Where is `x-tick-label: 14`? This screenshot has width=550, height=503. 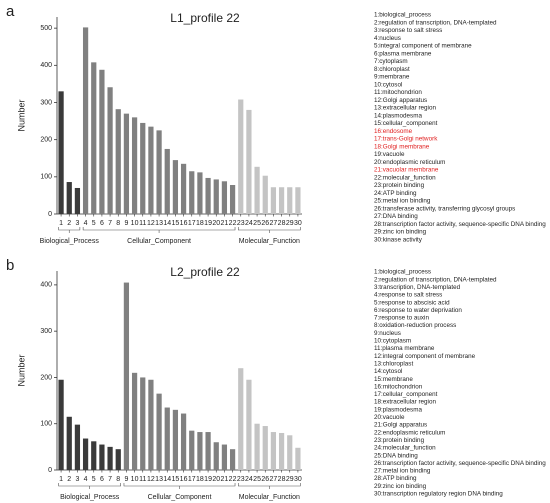
x-tick-label: 14 is located at coordinates (167, 223).